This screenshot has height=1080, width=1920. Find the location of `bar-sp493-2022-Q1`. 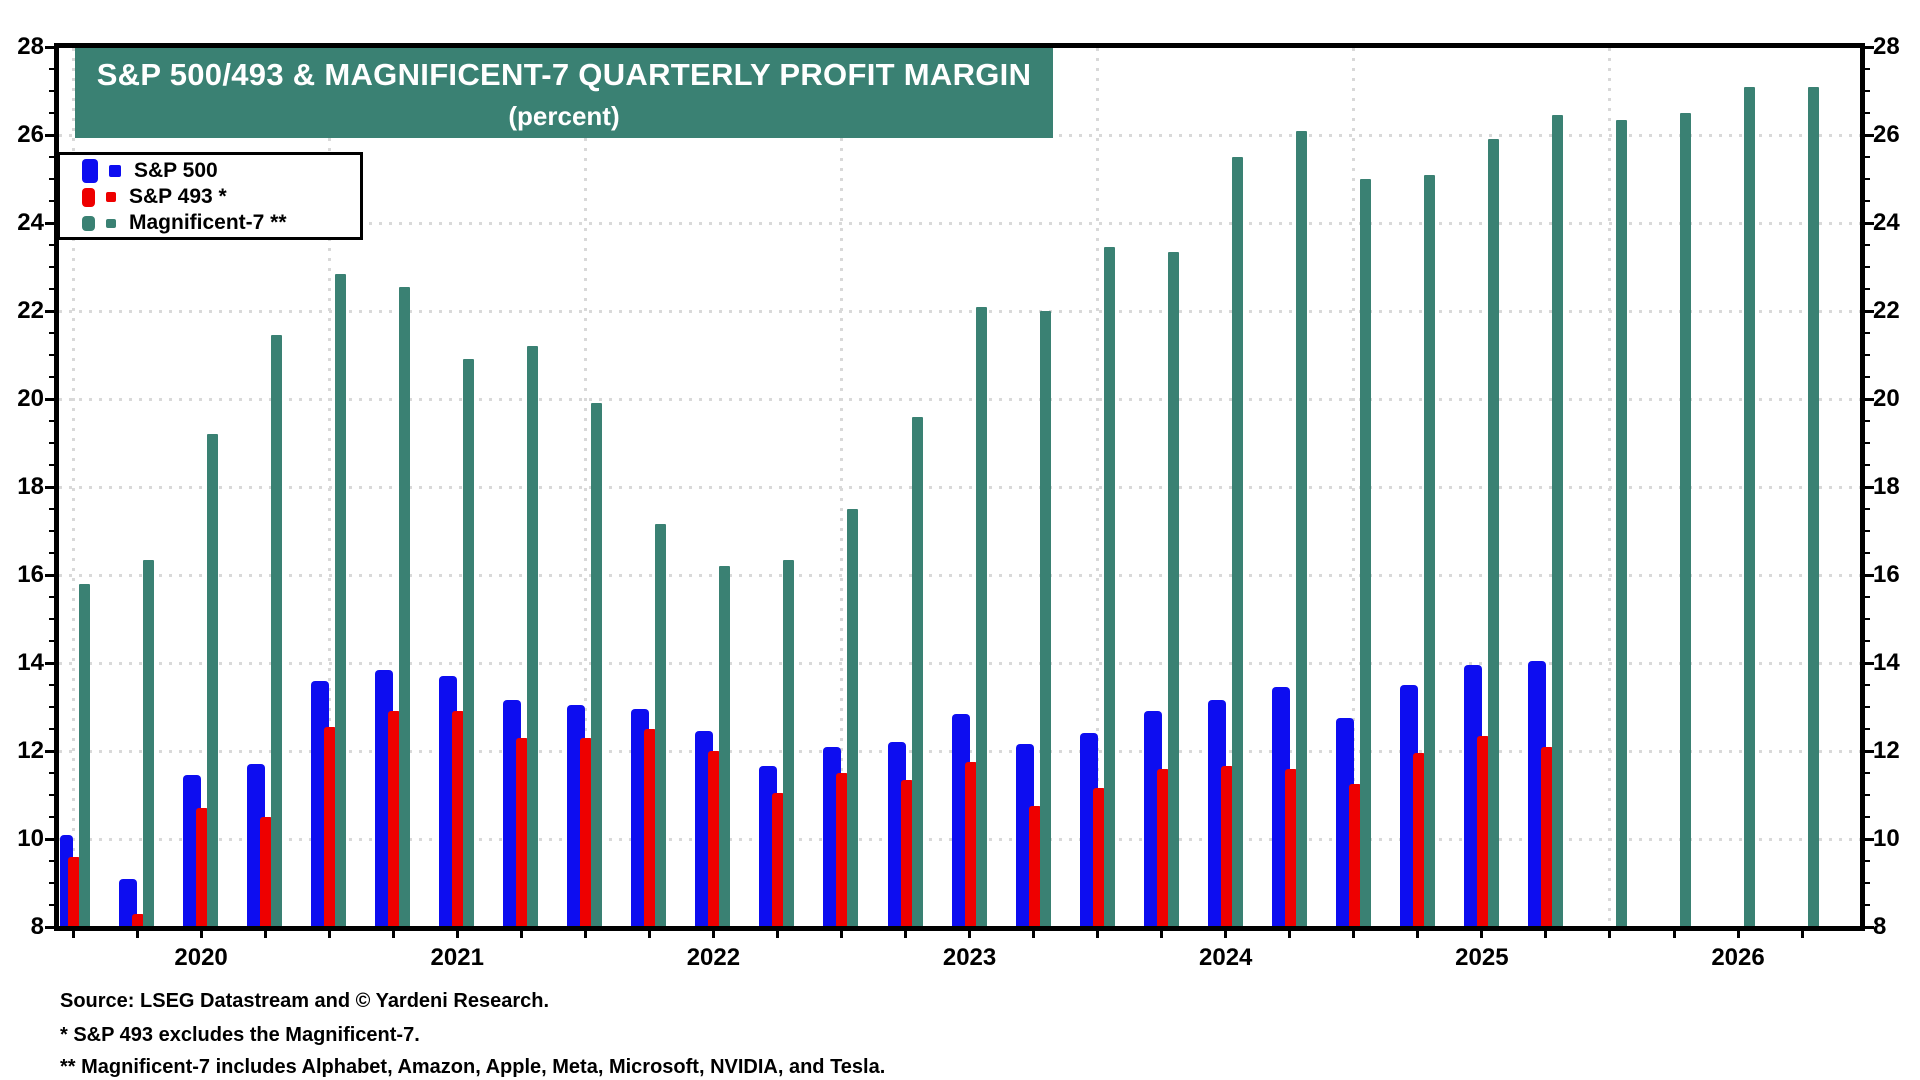

bar-sp493-2022-Q1 is located at coordinates (715, 838).